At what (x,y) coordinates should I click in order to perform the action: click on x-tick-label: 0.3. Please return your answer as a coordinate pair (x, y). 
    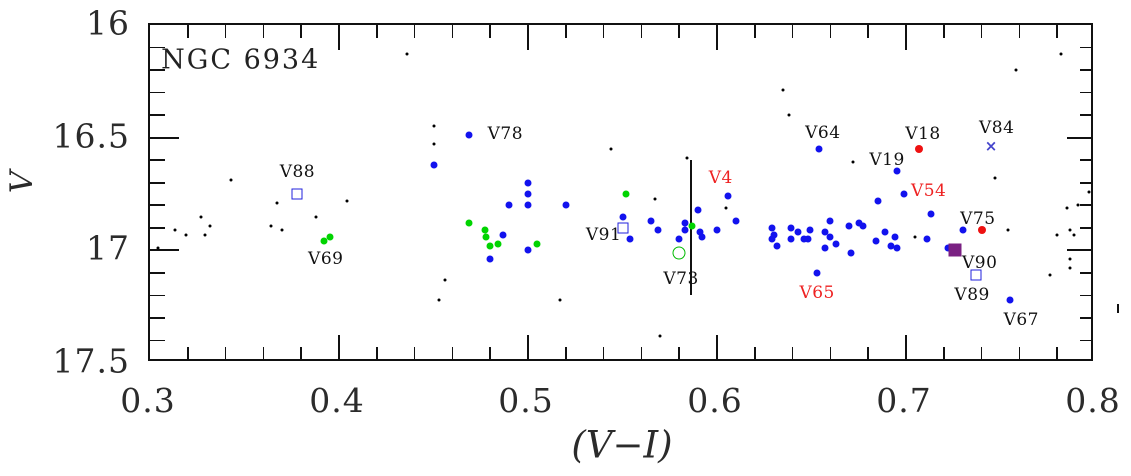
    Looking at the image, I should click on (148, 400).